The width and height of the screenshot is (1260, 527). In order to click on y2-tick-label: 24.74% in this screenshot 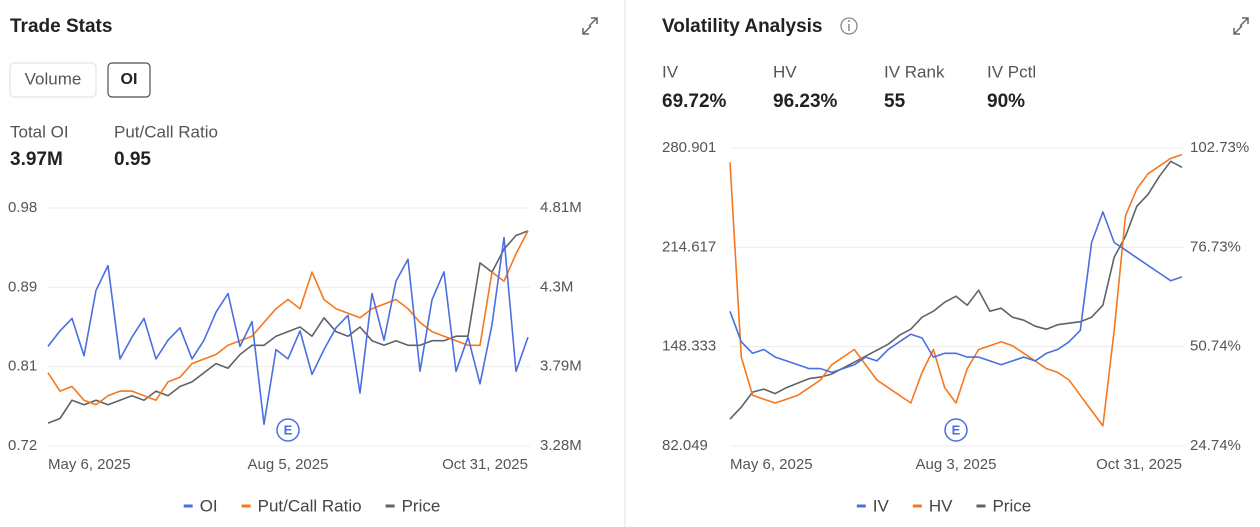, I will do `click(1215, 445)`.